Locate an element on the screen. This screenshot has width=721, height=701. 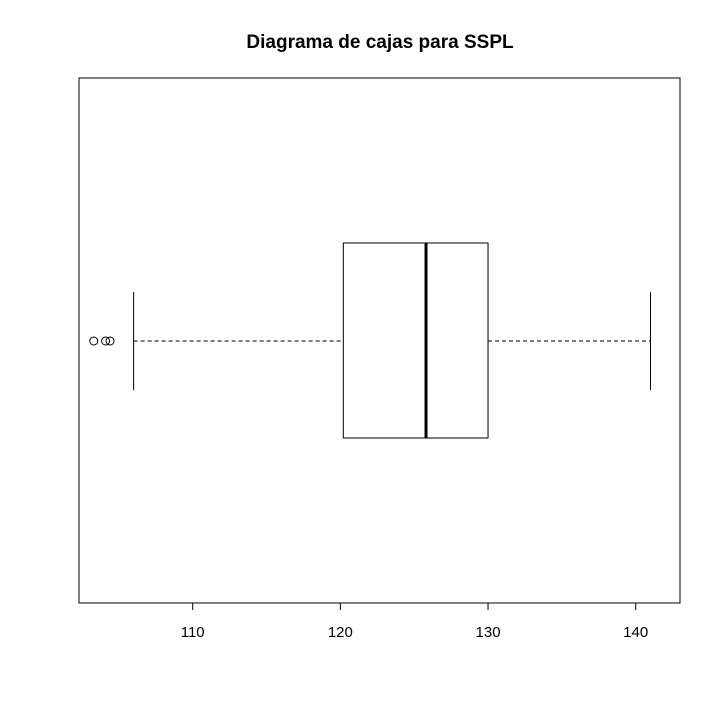
iqr-box is located at coordinates (415, 340).